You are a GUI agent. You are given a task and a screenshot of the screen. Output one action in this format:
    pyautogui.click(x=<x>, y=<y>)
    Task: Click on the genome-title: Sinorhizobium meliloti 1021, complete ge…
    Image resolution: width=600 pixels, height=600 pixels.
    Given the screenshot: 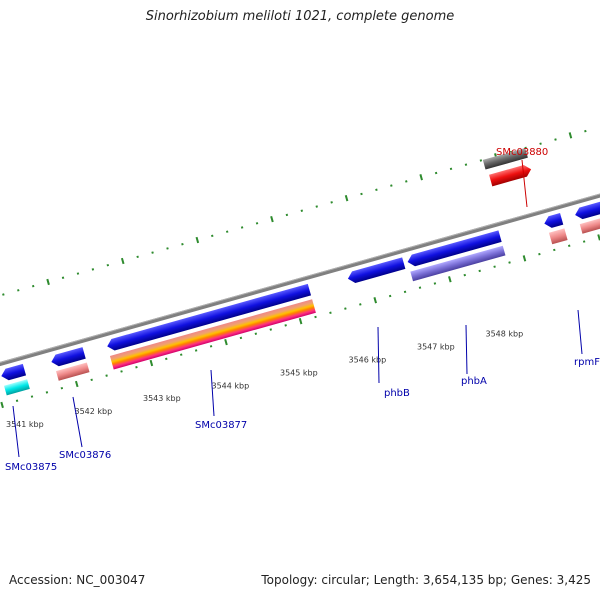 What is the action you would take?
    pyautogui.click(x=300, y=16)
    